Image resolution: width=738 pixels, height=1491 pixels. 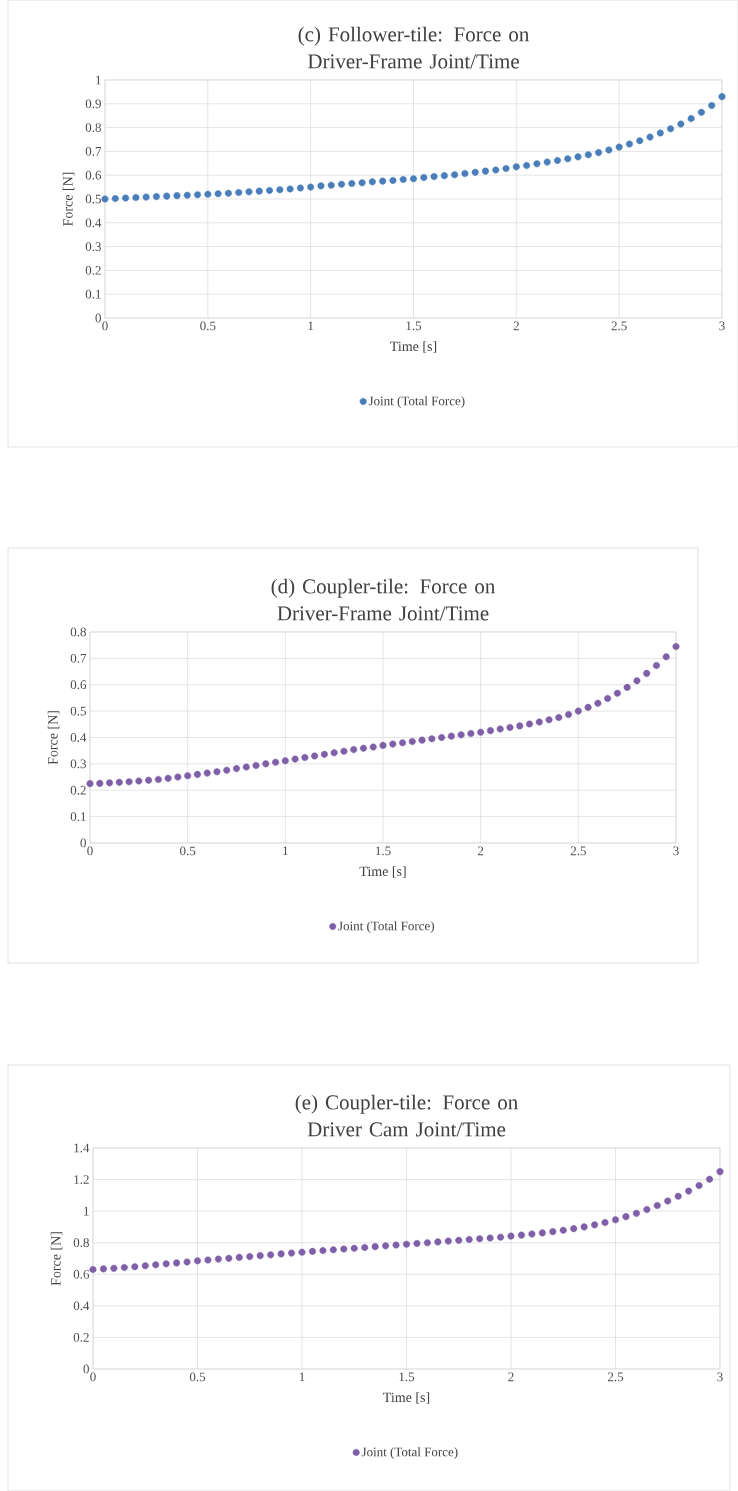 I want to click on y-tick-label: 1.4, so click(x=82, y=1148).